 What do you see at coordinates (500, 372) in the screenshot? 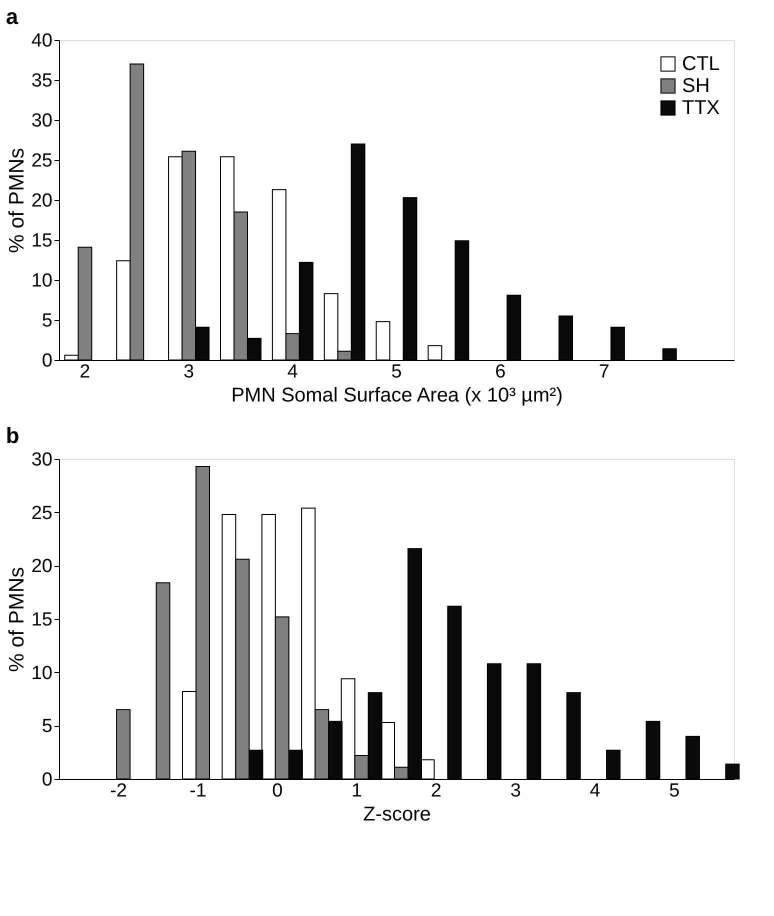
I see `x-tick-label: 6` at bounding box center [500, 372].